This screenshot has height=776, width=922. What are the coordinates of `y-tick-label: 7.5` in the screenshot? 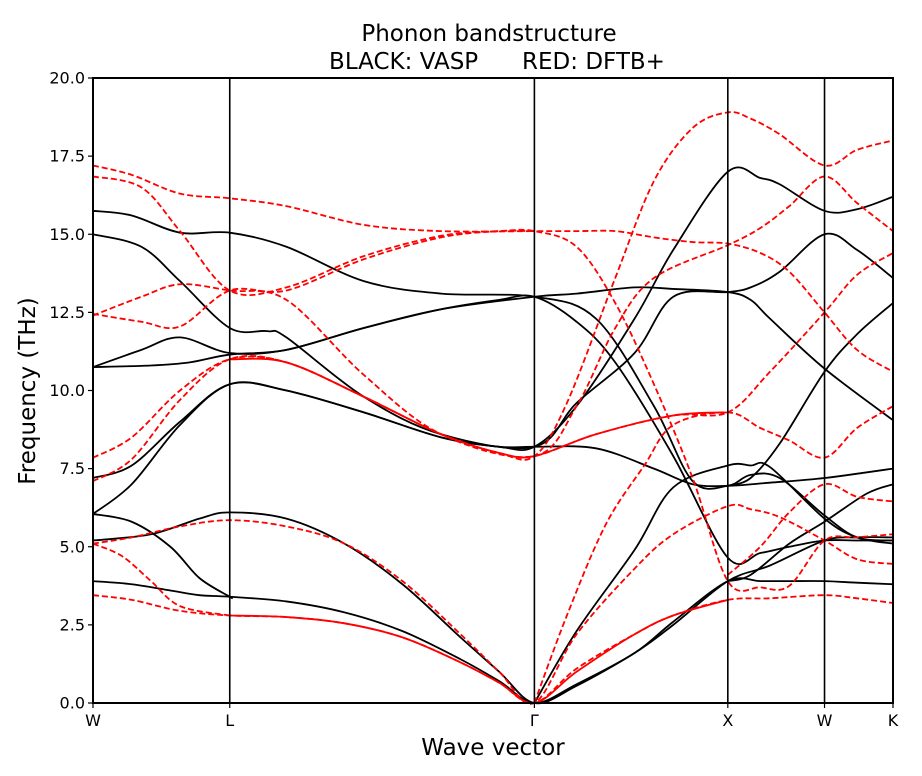 It's located at (72, 468).